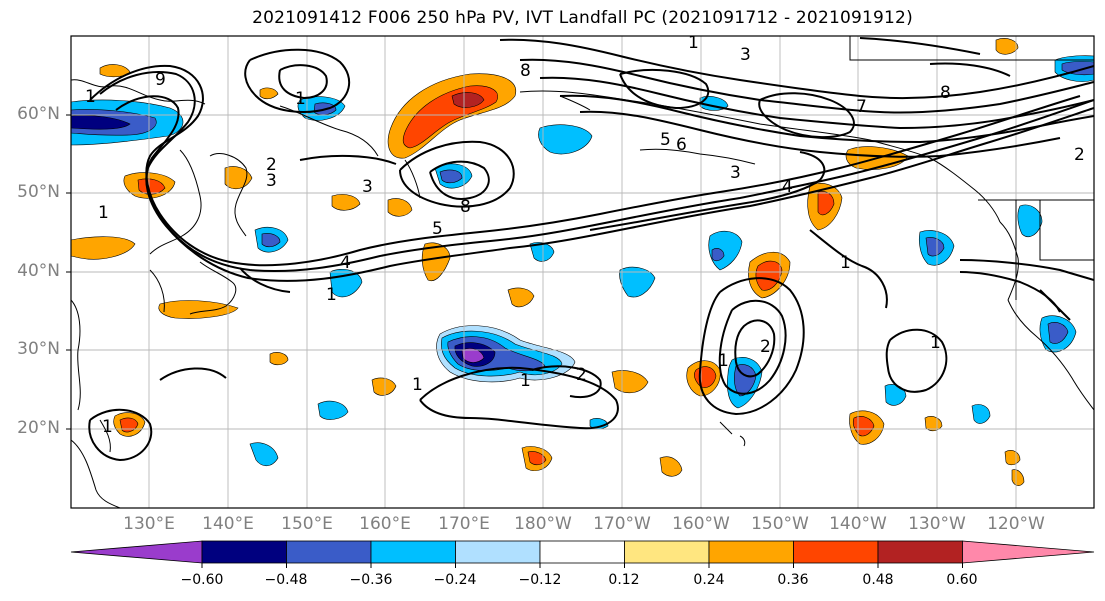 This screenshot has height=601, width=1105. Describe the element at coordinates (937, 524) in the screenshot. I see `lon-label-130w: 130°W` at that location.